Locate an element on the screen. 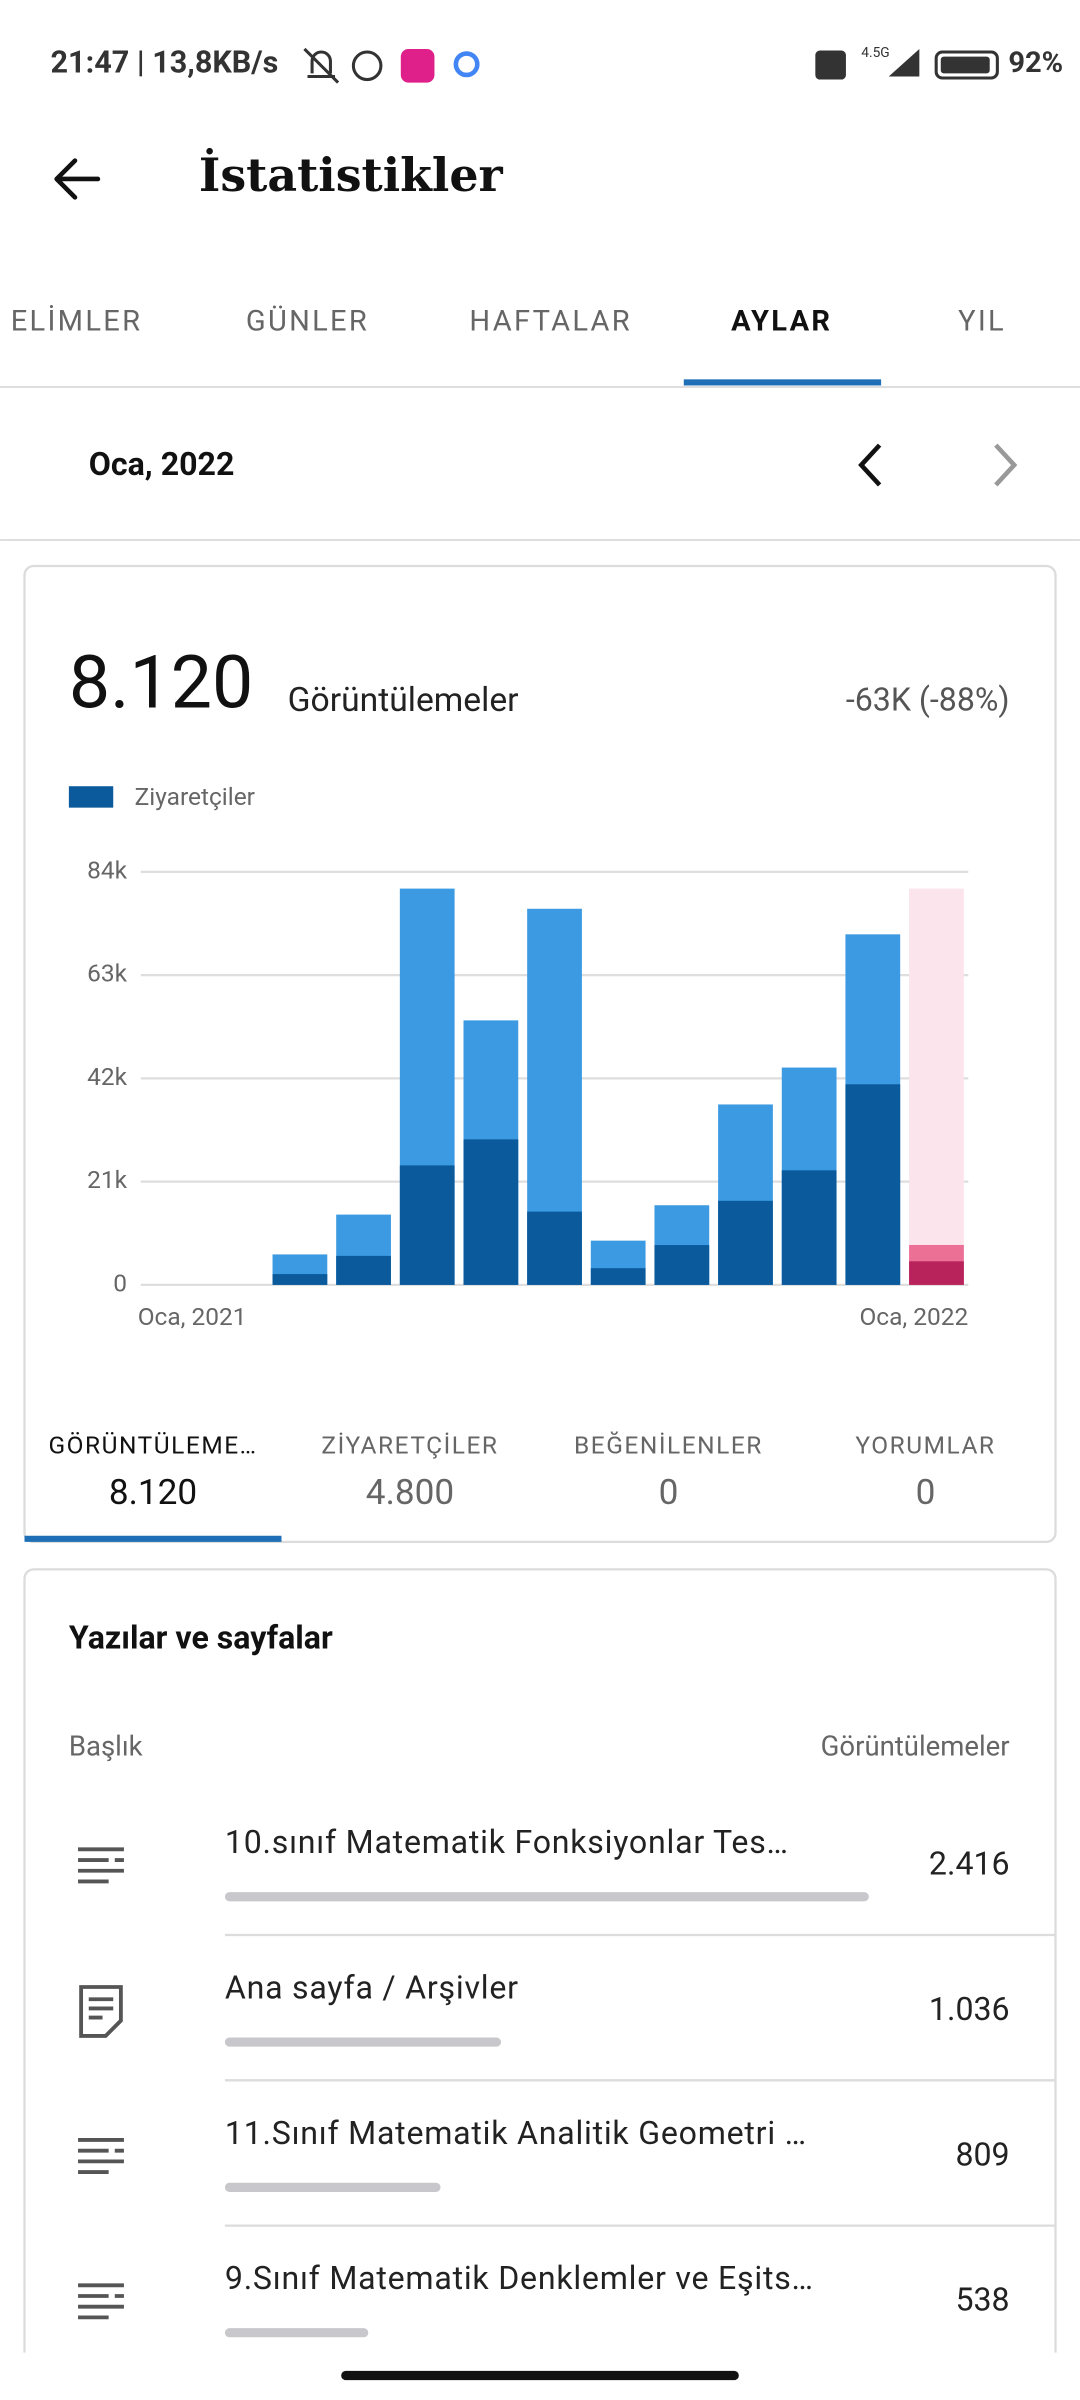  battery-level is located at coordinates (965, 65).